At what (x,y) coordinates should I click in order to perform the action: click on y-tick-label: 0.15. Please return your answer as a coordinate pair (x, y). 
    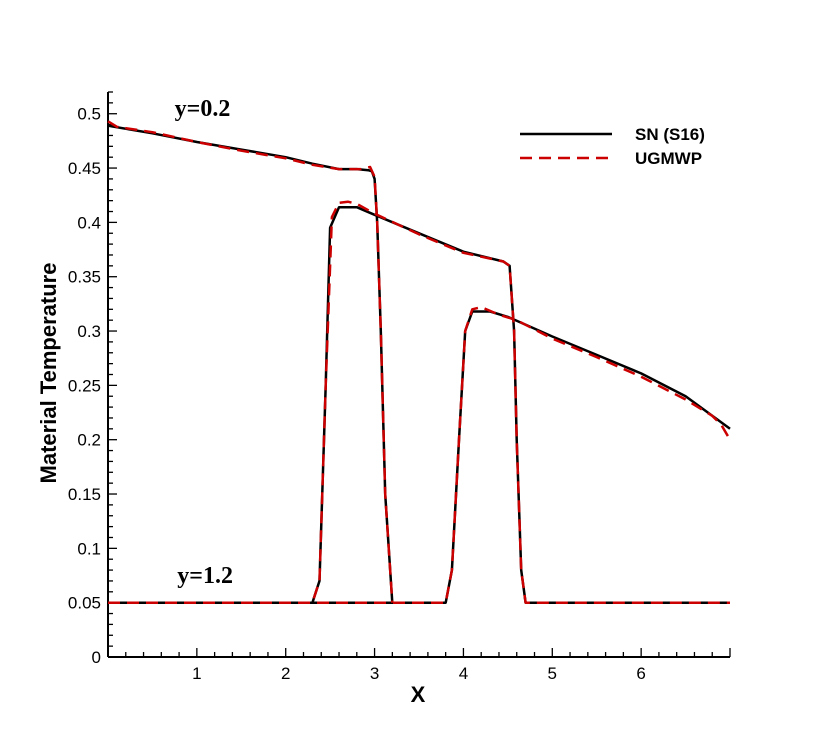
    Looking at the image, I should click on (84, 494).